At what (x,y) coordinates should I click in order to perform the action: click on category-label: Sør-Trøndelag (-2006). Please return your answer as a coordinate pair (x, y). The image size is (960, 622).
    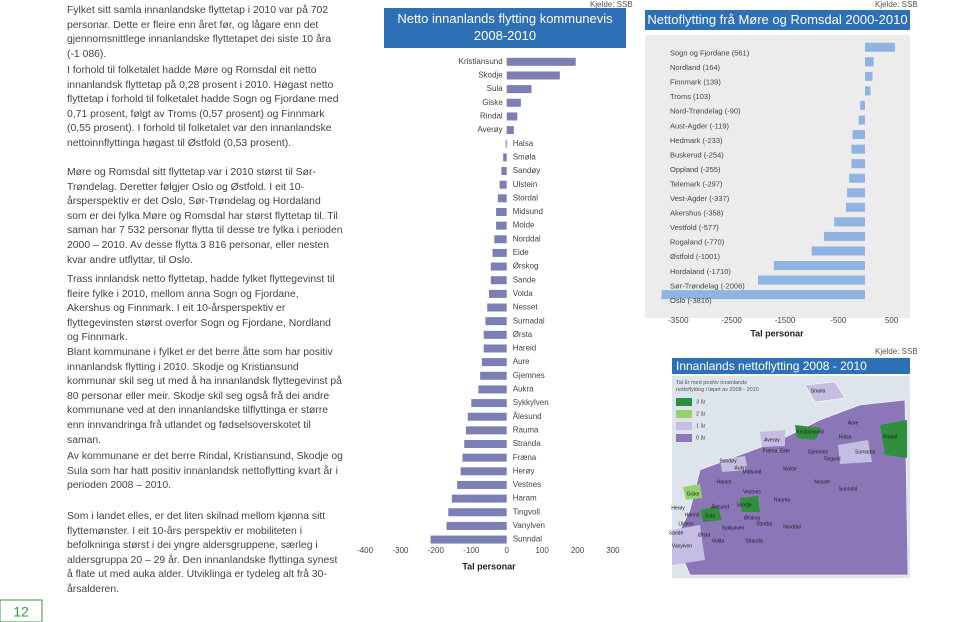
    Looking at the image, I should click on (707, 285).